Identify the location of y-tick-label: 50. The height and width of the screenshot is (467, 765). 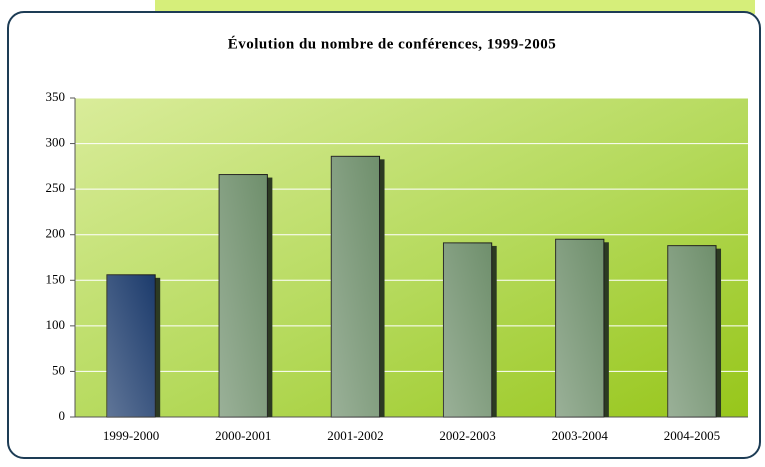
(58, 369).